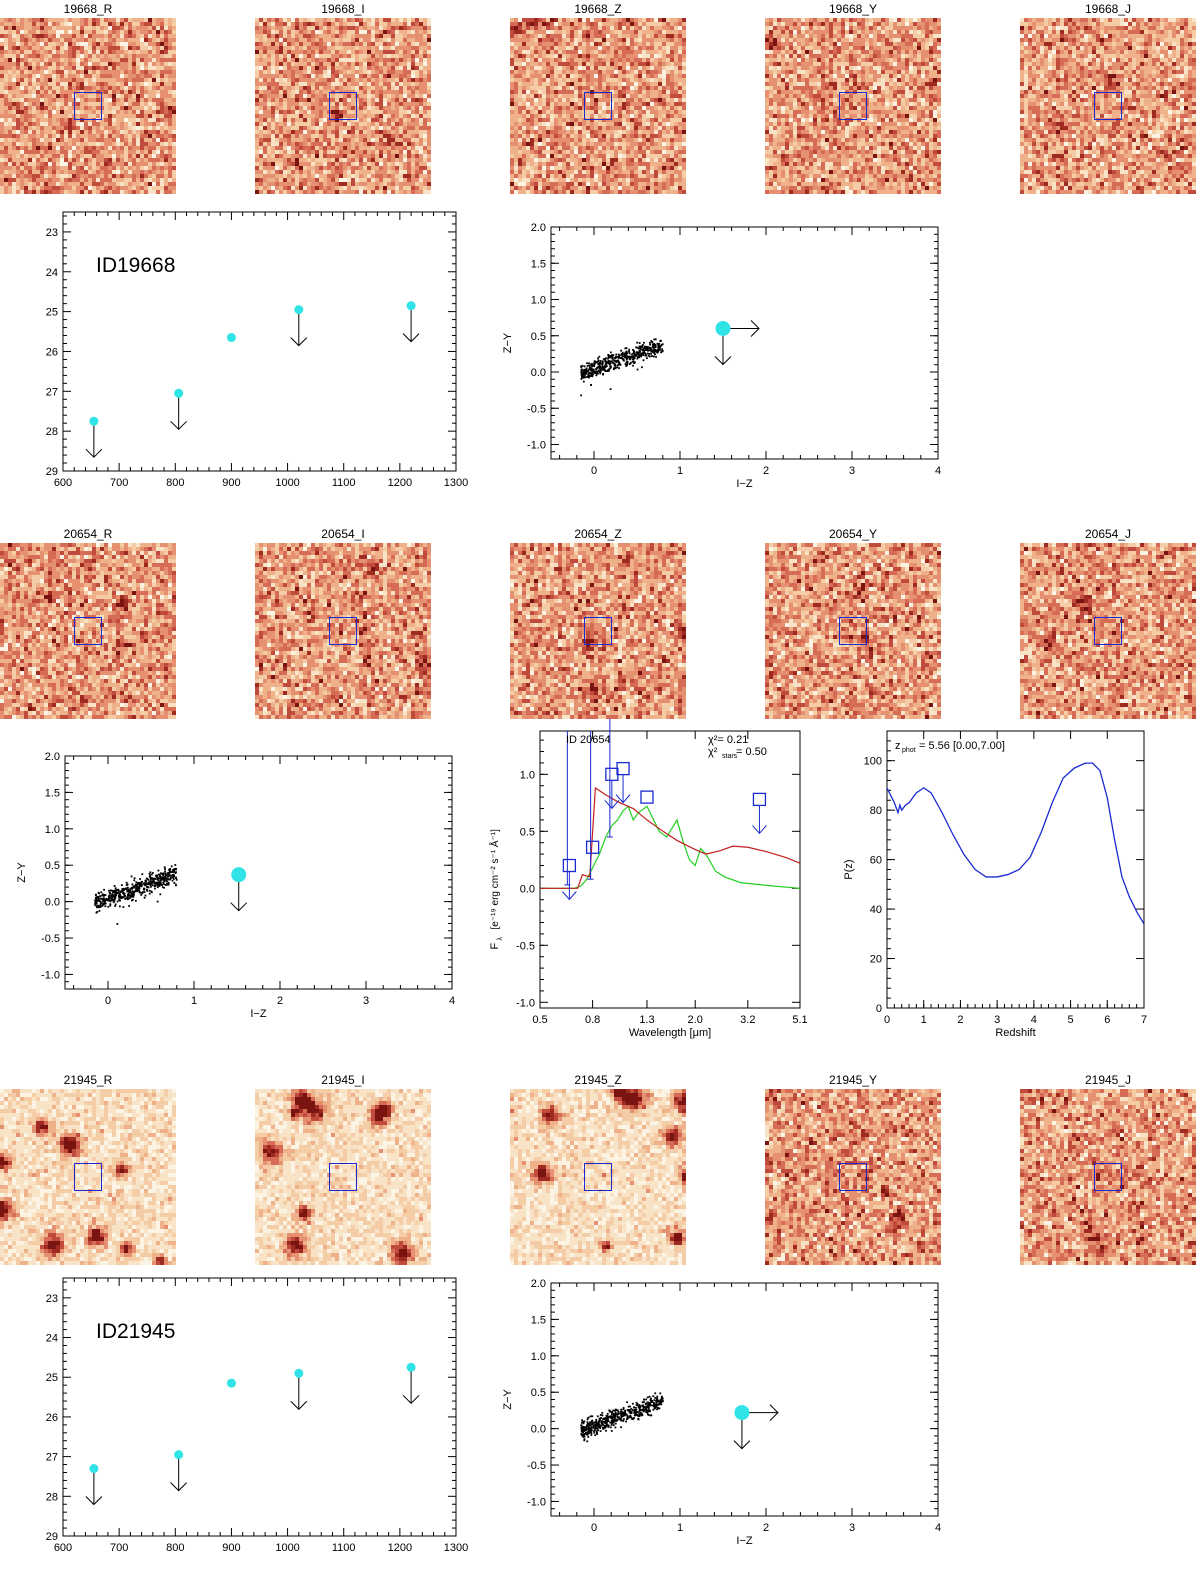 The image size is (1200, 1596). Describe the element at coordinates (235, 885) in the screenshot. I see `color-panel-20654: 0 1 2 3 4 -1.0 -0.5 0.0 0.5 1.0 1.5 2.0 I−Z Z−Y` at that location.